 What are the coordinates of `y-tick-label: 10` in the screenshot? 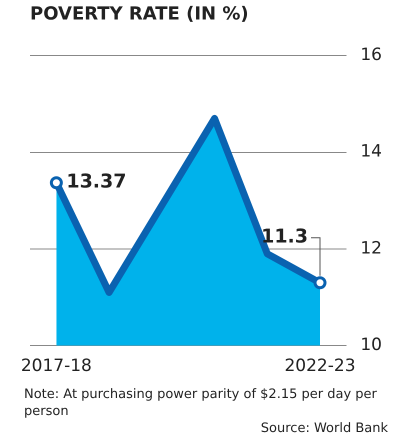 It's located at (371, 345).